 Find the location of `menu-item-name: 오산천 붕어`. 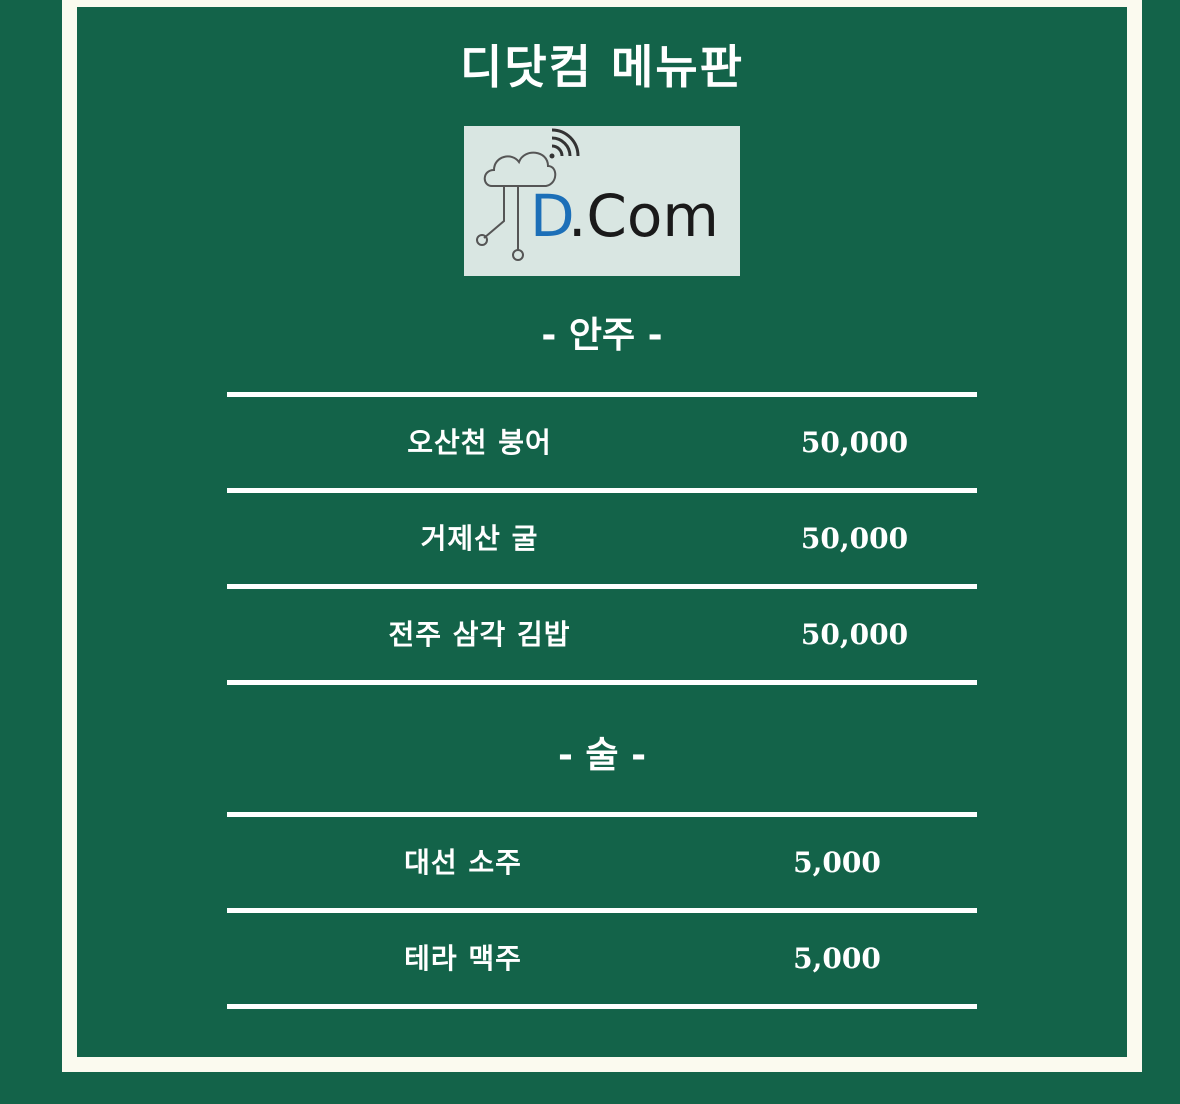

menu-item-name: 오산천 붕어 is located at coordinates (479, 442).